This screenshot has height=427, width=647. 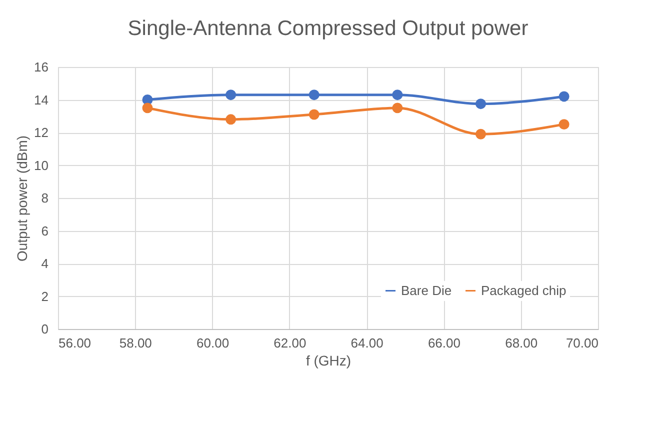 I want to click on y-tick-label: 8, so click(x=44, y=198).